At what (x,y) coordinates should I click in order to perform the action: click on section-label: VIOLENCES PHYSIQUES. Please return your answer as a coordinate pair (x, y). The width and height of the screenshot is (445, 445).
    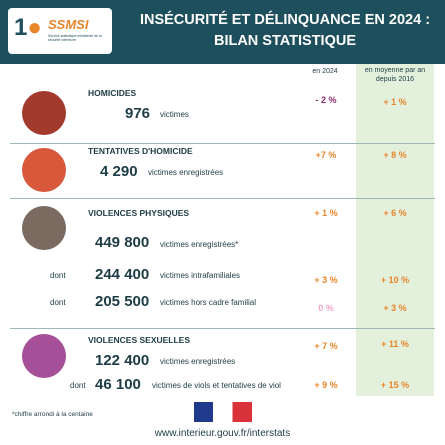
    Looking at the image, I should click on (139, 213).